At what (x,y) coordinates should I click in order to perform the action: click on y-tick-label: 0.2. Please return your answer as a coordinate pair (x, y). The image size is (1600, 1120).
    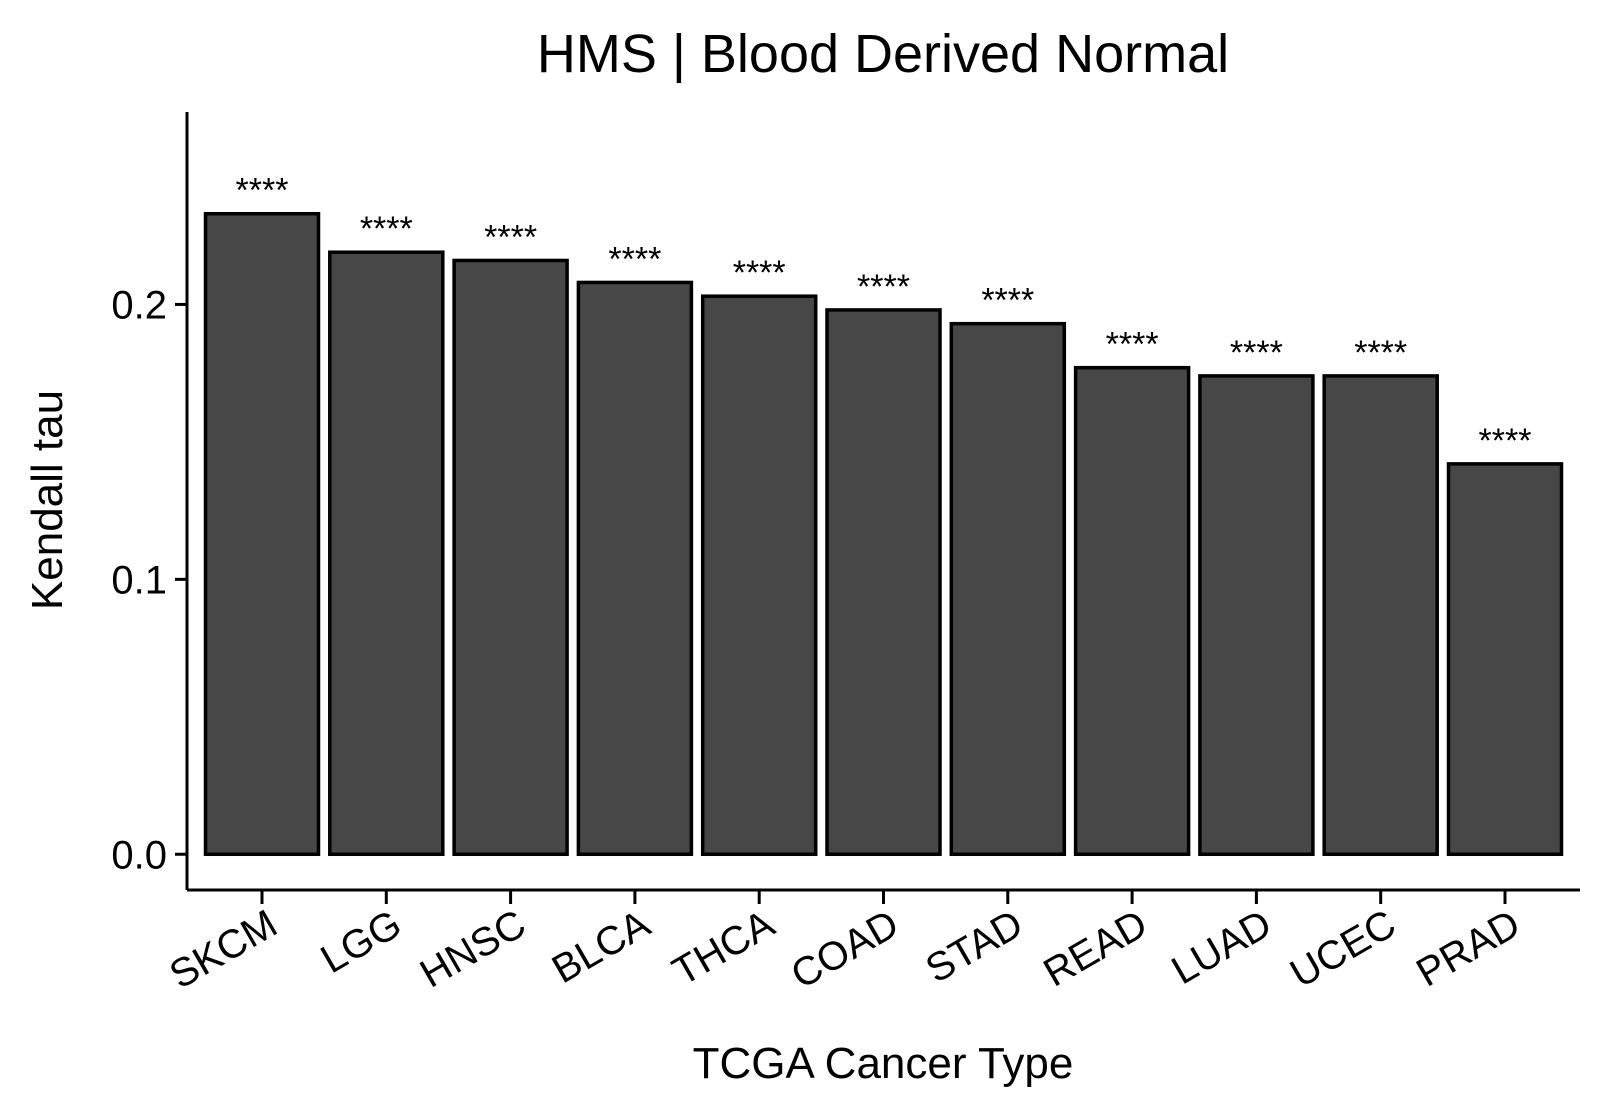
    Looking at the image, I should click on (139, 305).